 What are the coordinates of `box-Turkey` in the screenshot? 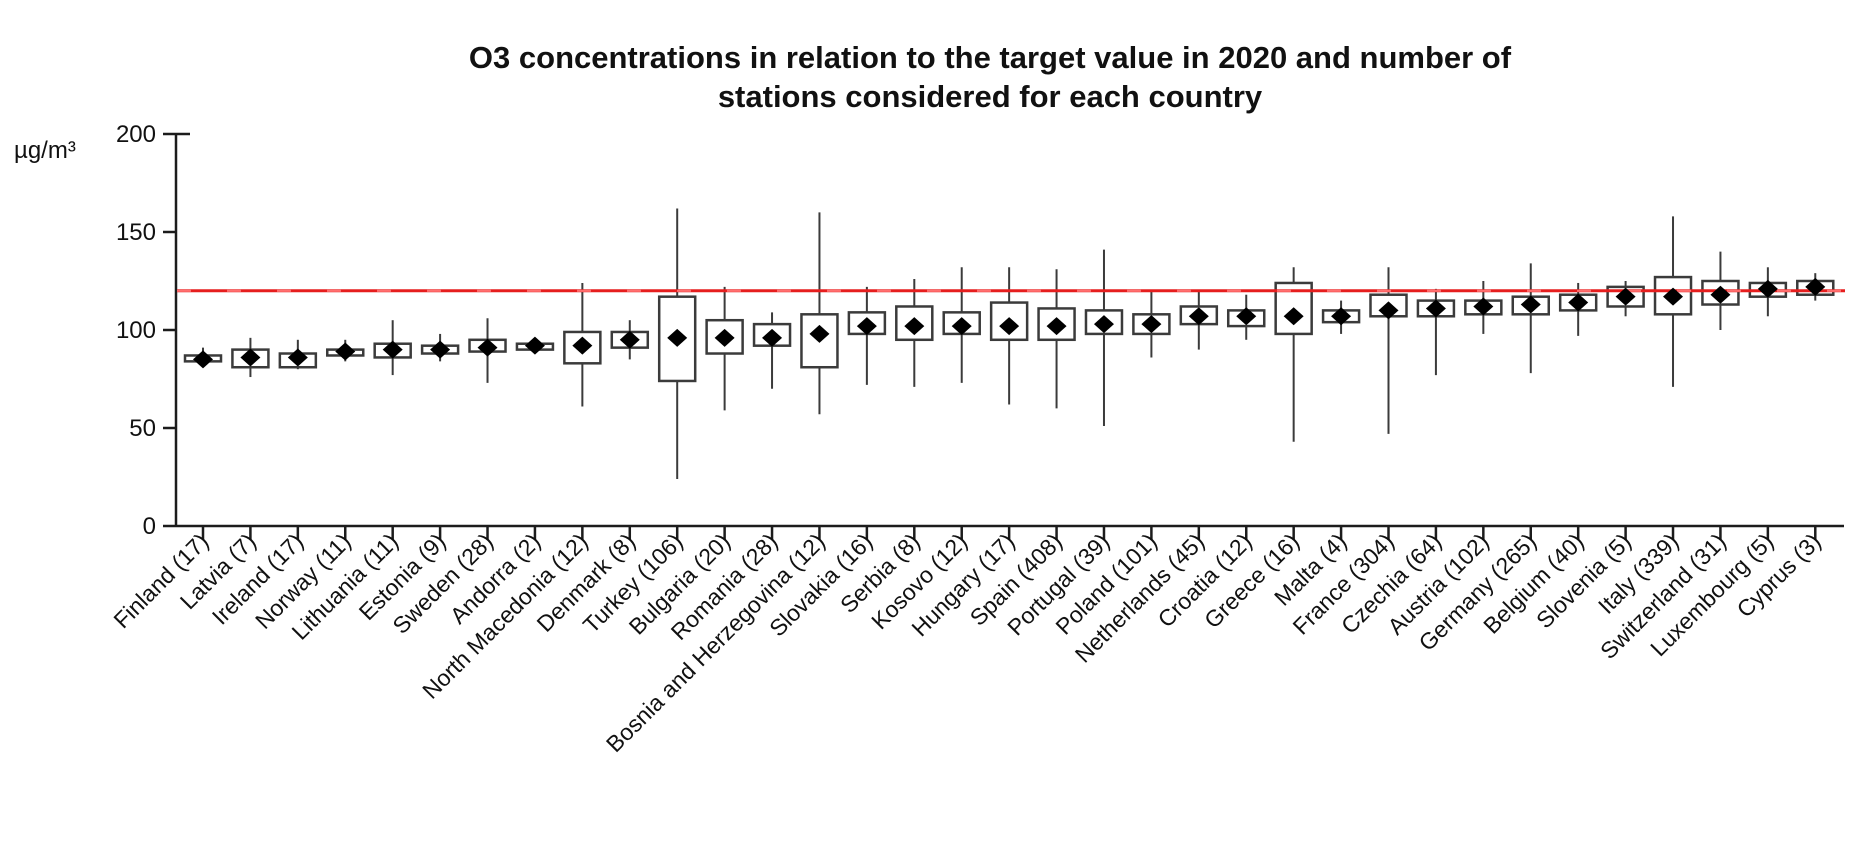 It's located at (677, 339).